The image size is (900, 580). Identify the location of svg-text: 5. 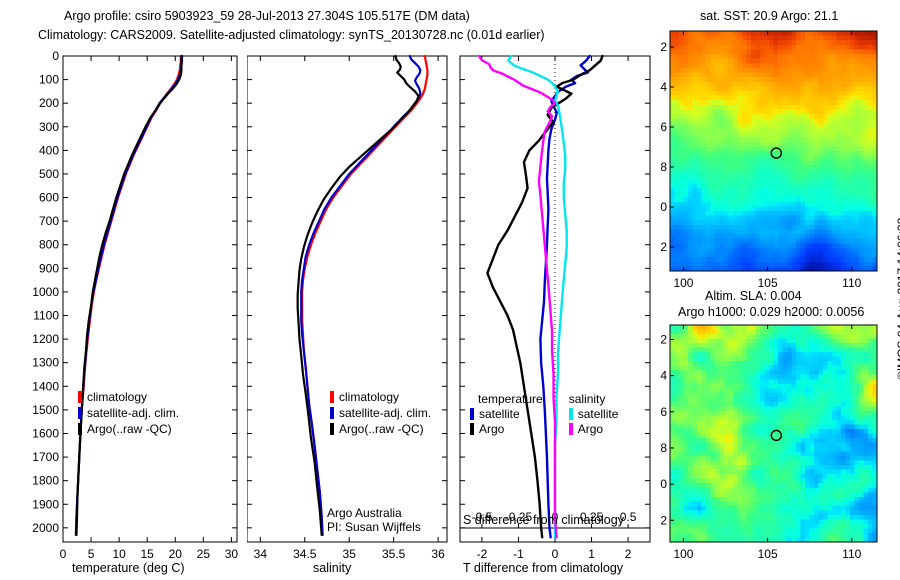
(91, 554).